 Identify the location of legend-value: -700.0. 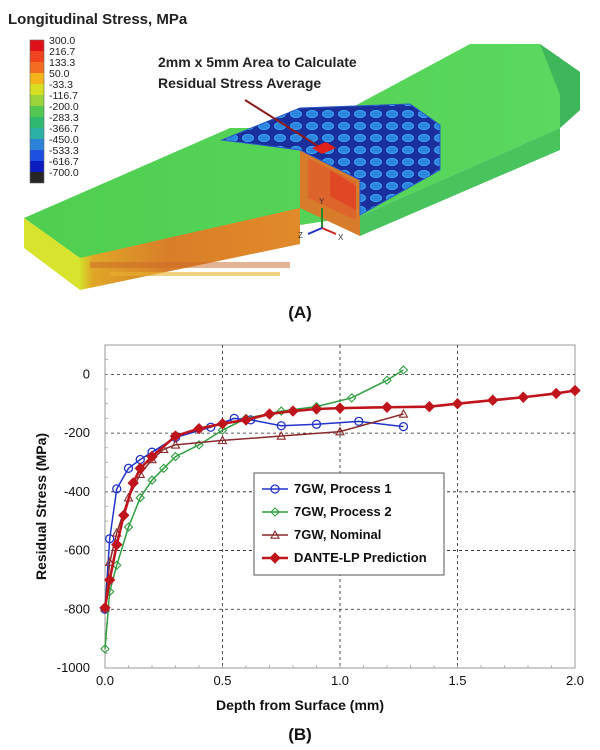
(64, 173).